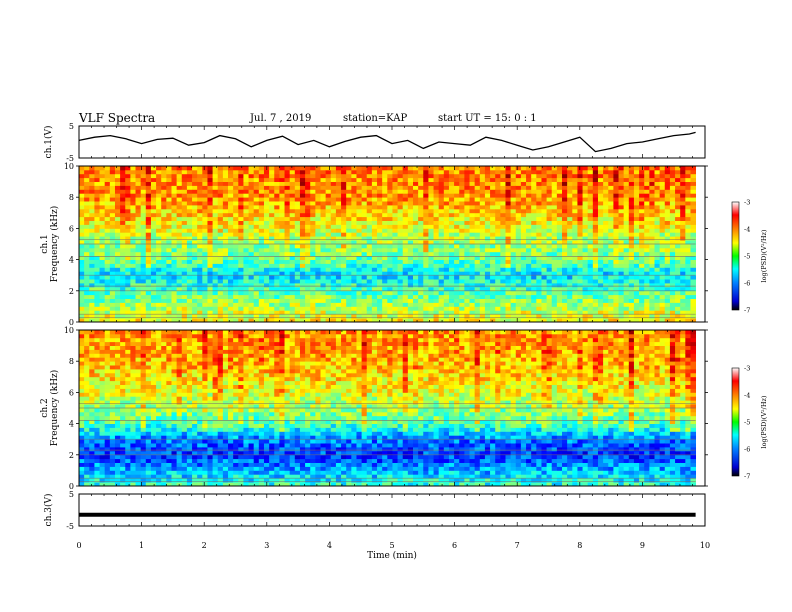 The width and height of the screenshot is (792, 612). What do you see at coordinates (117, 118) in the screenshot?
I see `figure-title: VLF Spectra` at bounding box center [117, 118].